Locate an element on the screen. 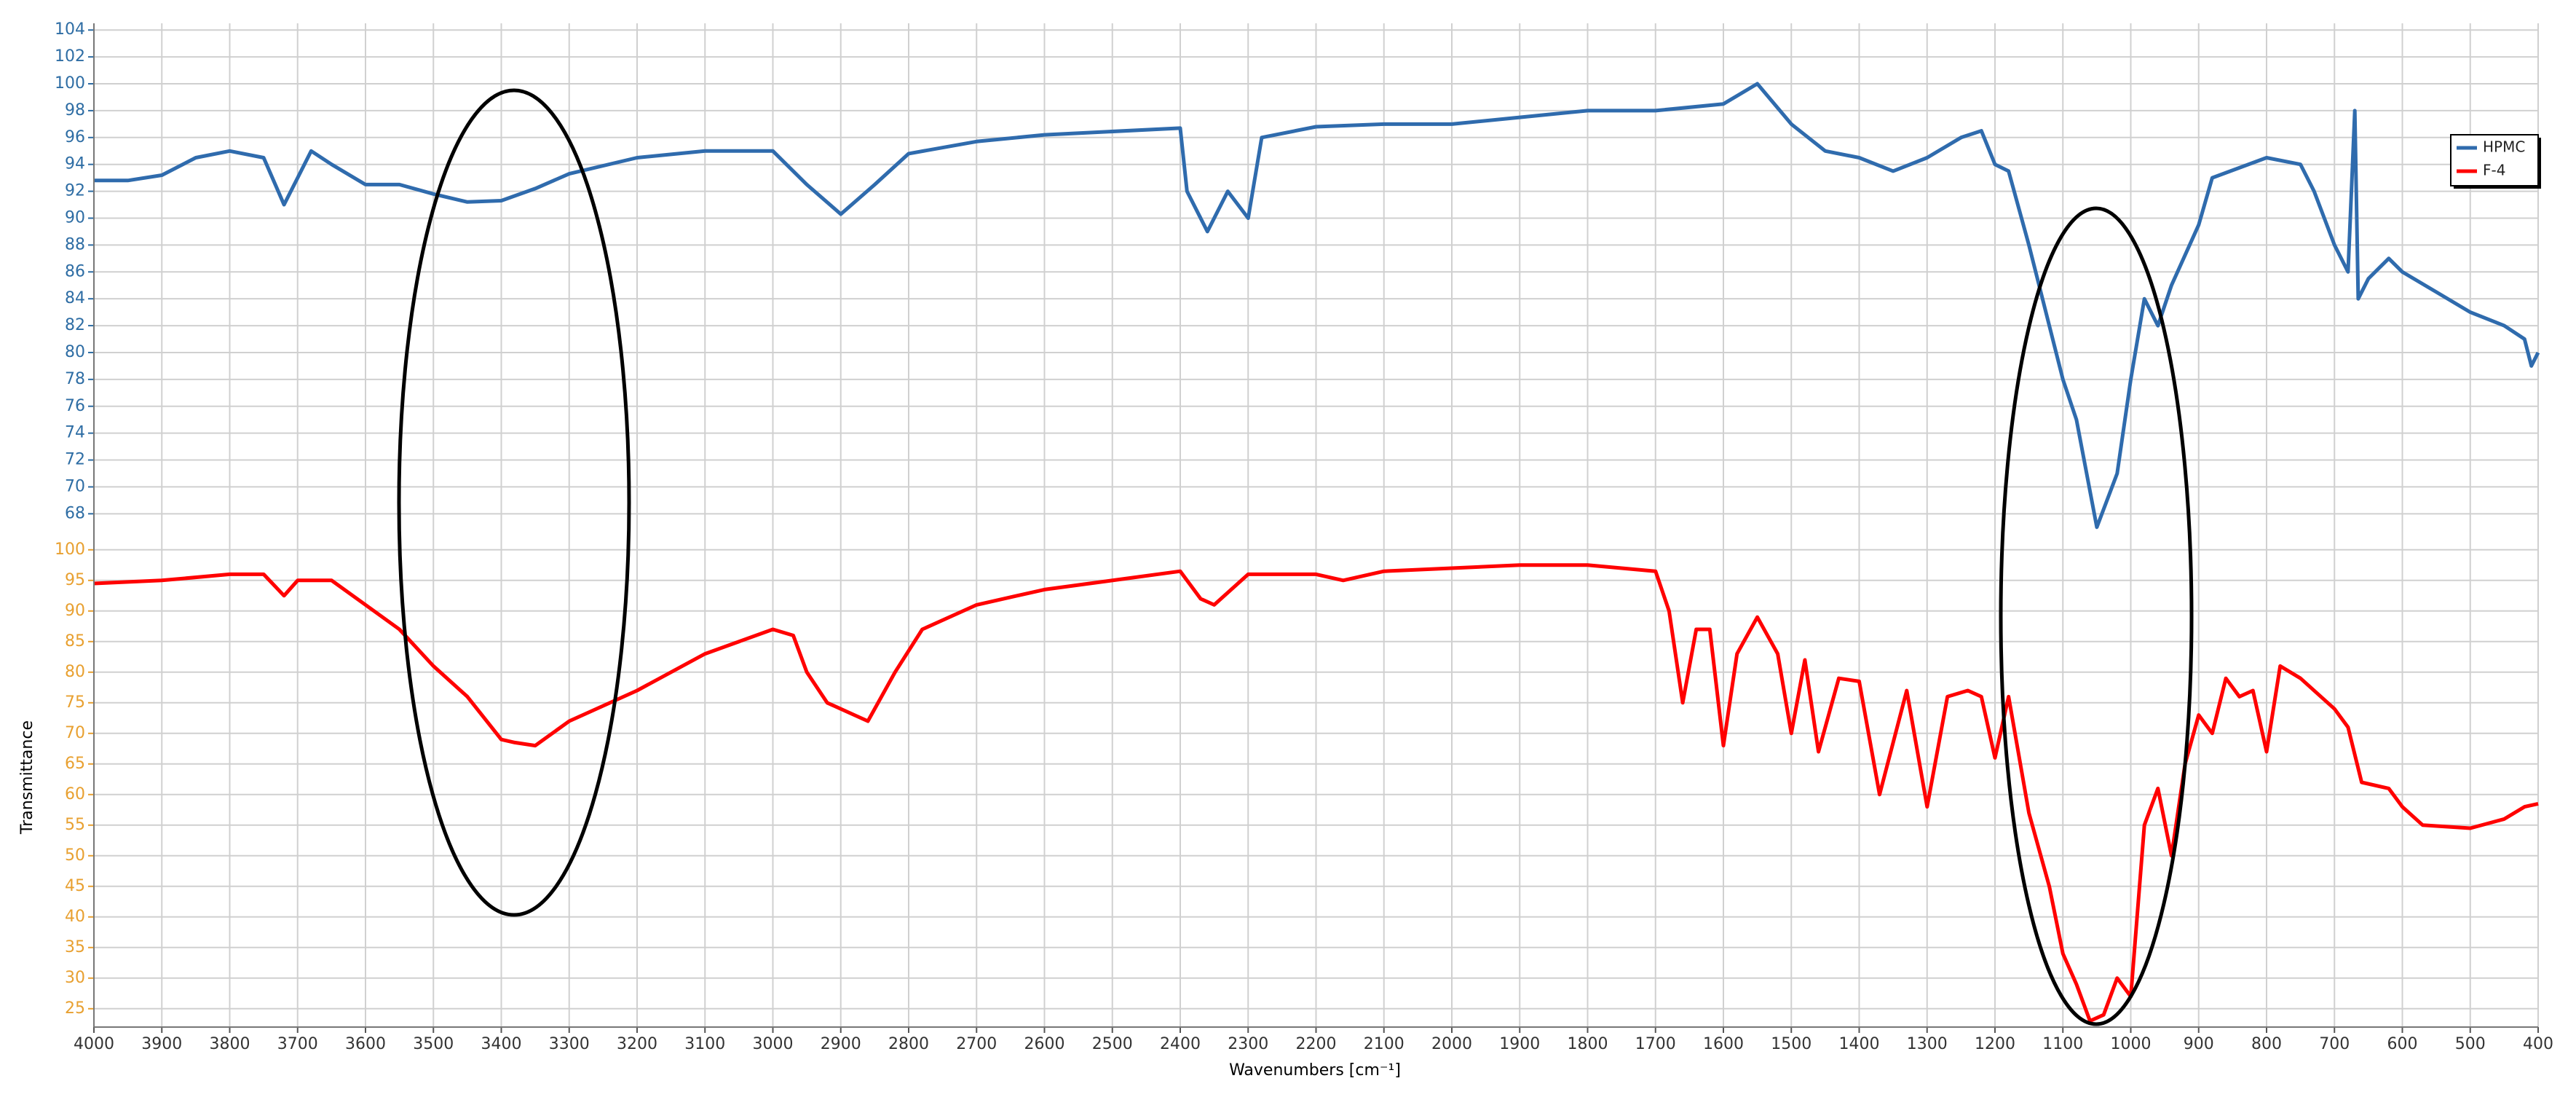  y2-tick-label: 55 is located at coordinates (75, 825).